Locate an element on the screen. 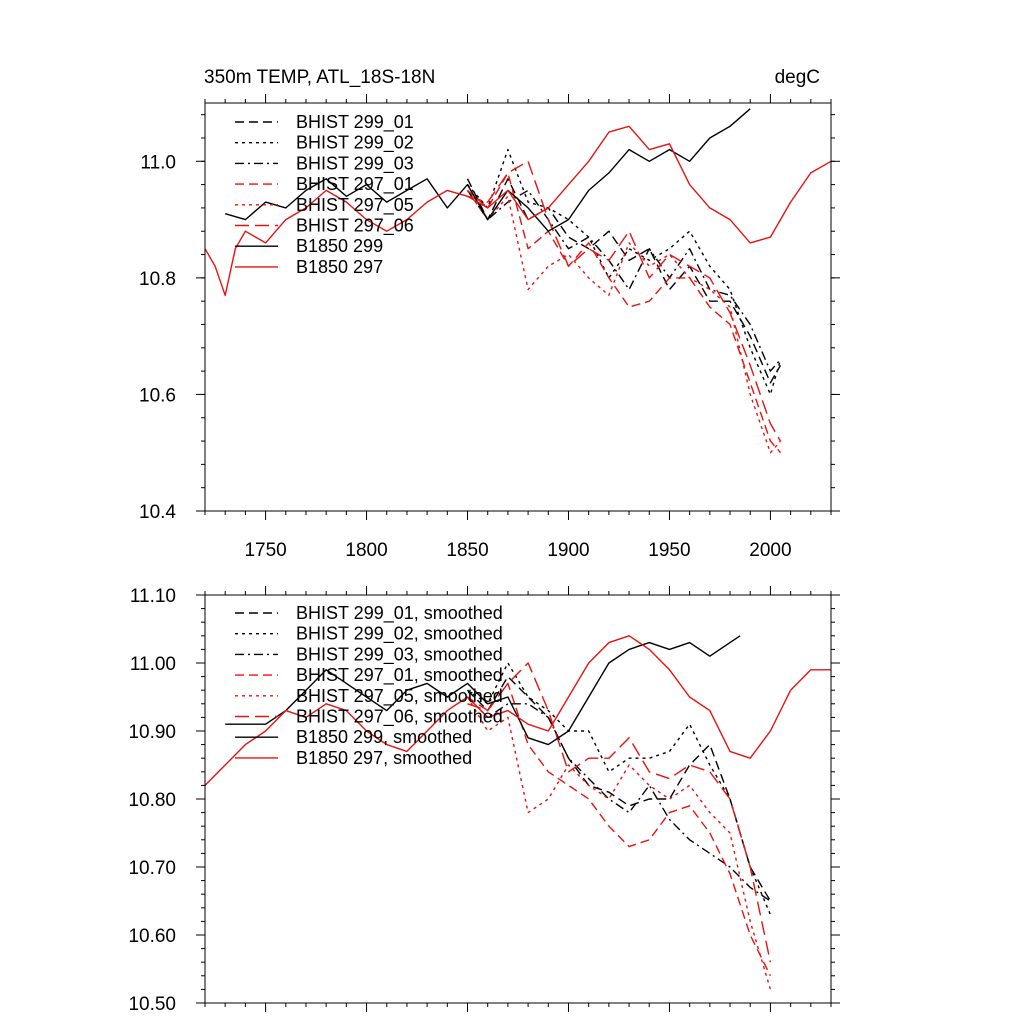 This screenshot has width=1024, height=1024. bottom-ytick-label: 10.80 is located at coordinates (152, 800).